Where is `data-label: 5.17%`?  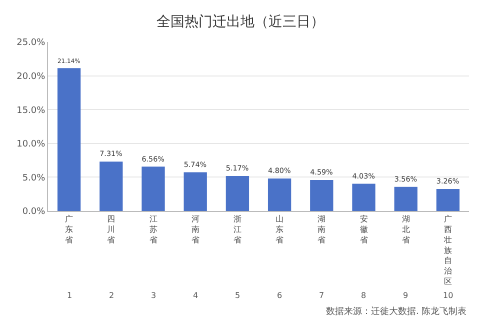
data-label: 5.17% is located at coordinates (237, 168).